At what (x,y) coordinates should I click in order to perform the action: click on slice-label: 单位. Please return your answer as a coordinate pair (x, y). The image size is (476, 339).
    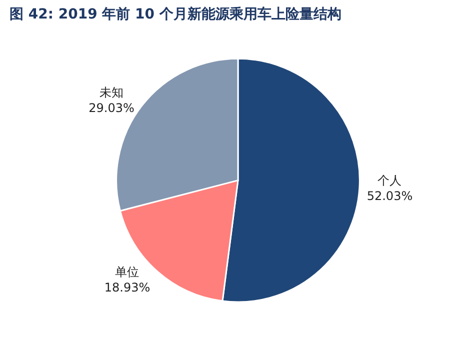
    Looking at the image, I should click on (127, 272).